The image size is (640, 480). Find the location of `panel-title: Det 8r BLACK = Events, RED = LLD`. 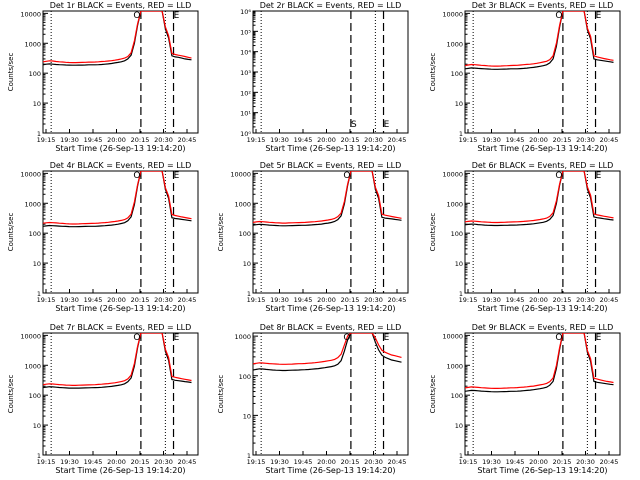

panel-title: Det 8r BLACK = Events, RED = LLD is located at coordinates (331, 327).